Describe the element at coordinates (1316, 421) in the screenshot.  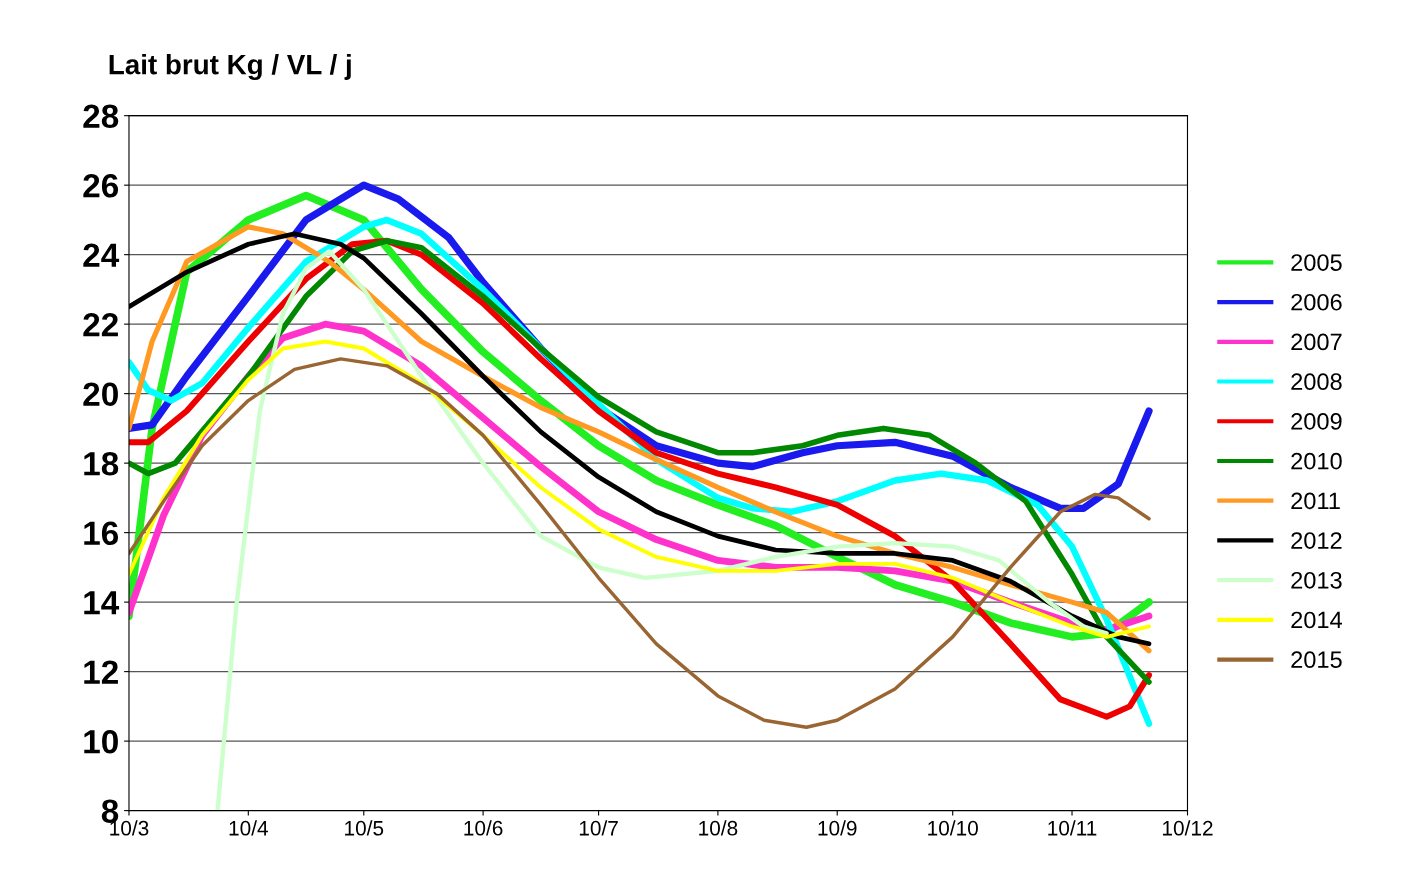
I see `legend-label: 2009` at that location.